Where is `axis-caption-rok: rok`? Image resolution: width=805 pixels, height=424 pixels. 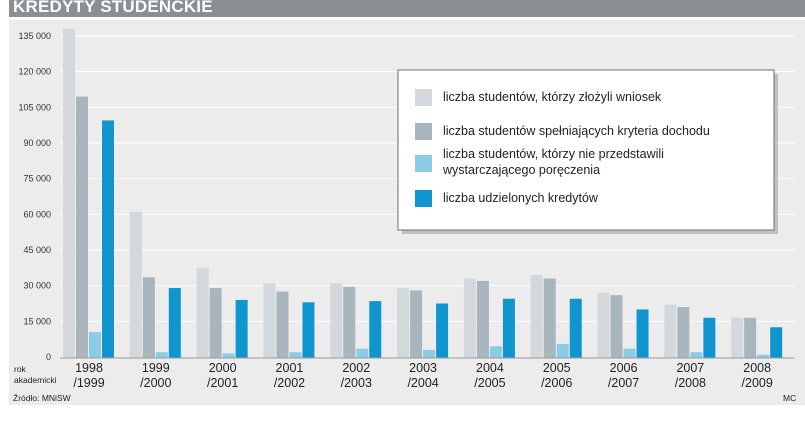
axis-caption-rok: rok is located at coordinates (20, 369).